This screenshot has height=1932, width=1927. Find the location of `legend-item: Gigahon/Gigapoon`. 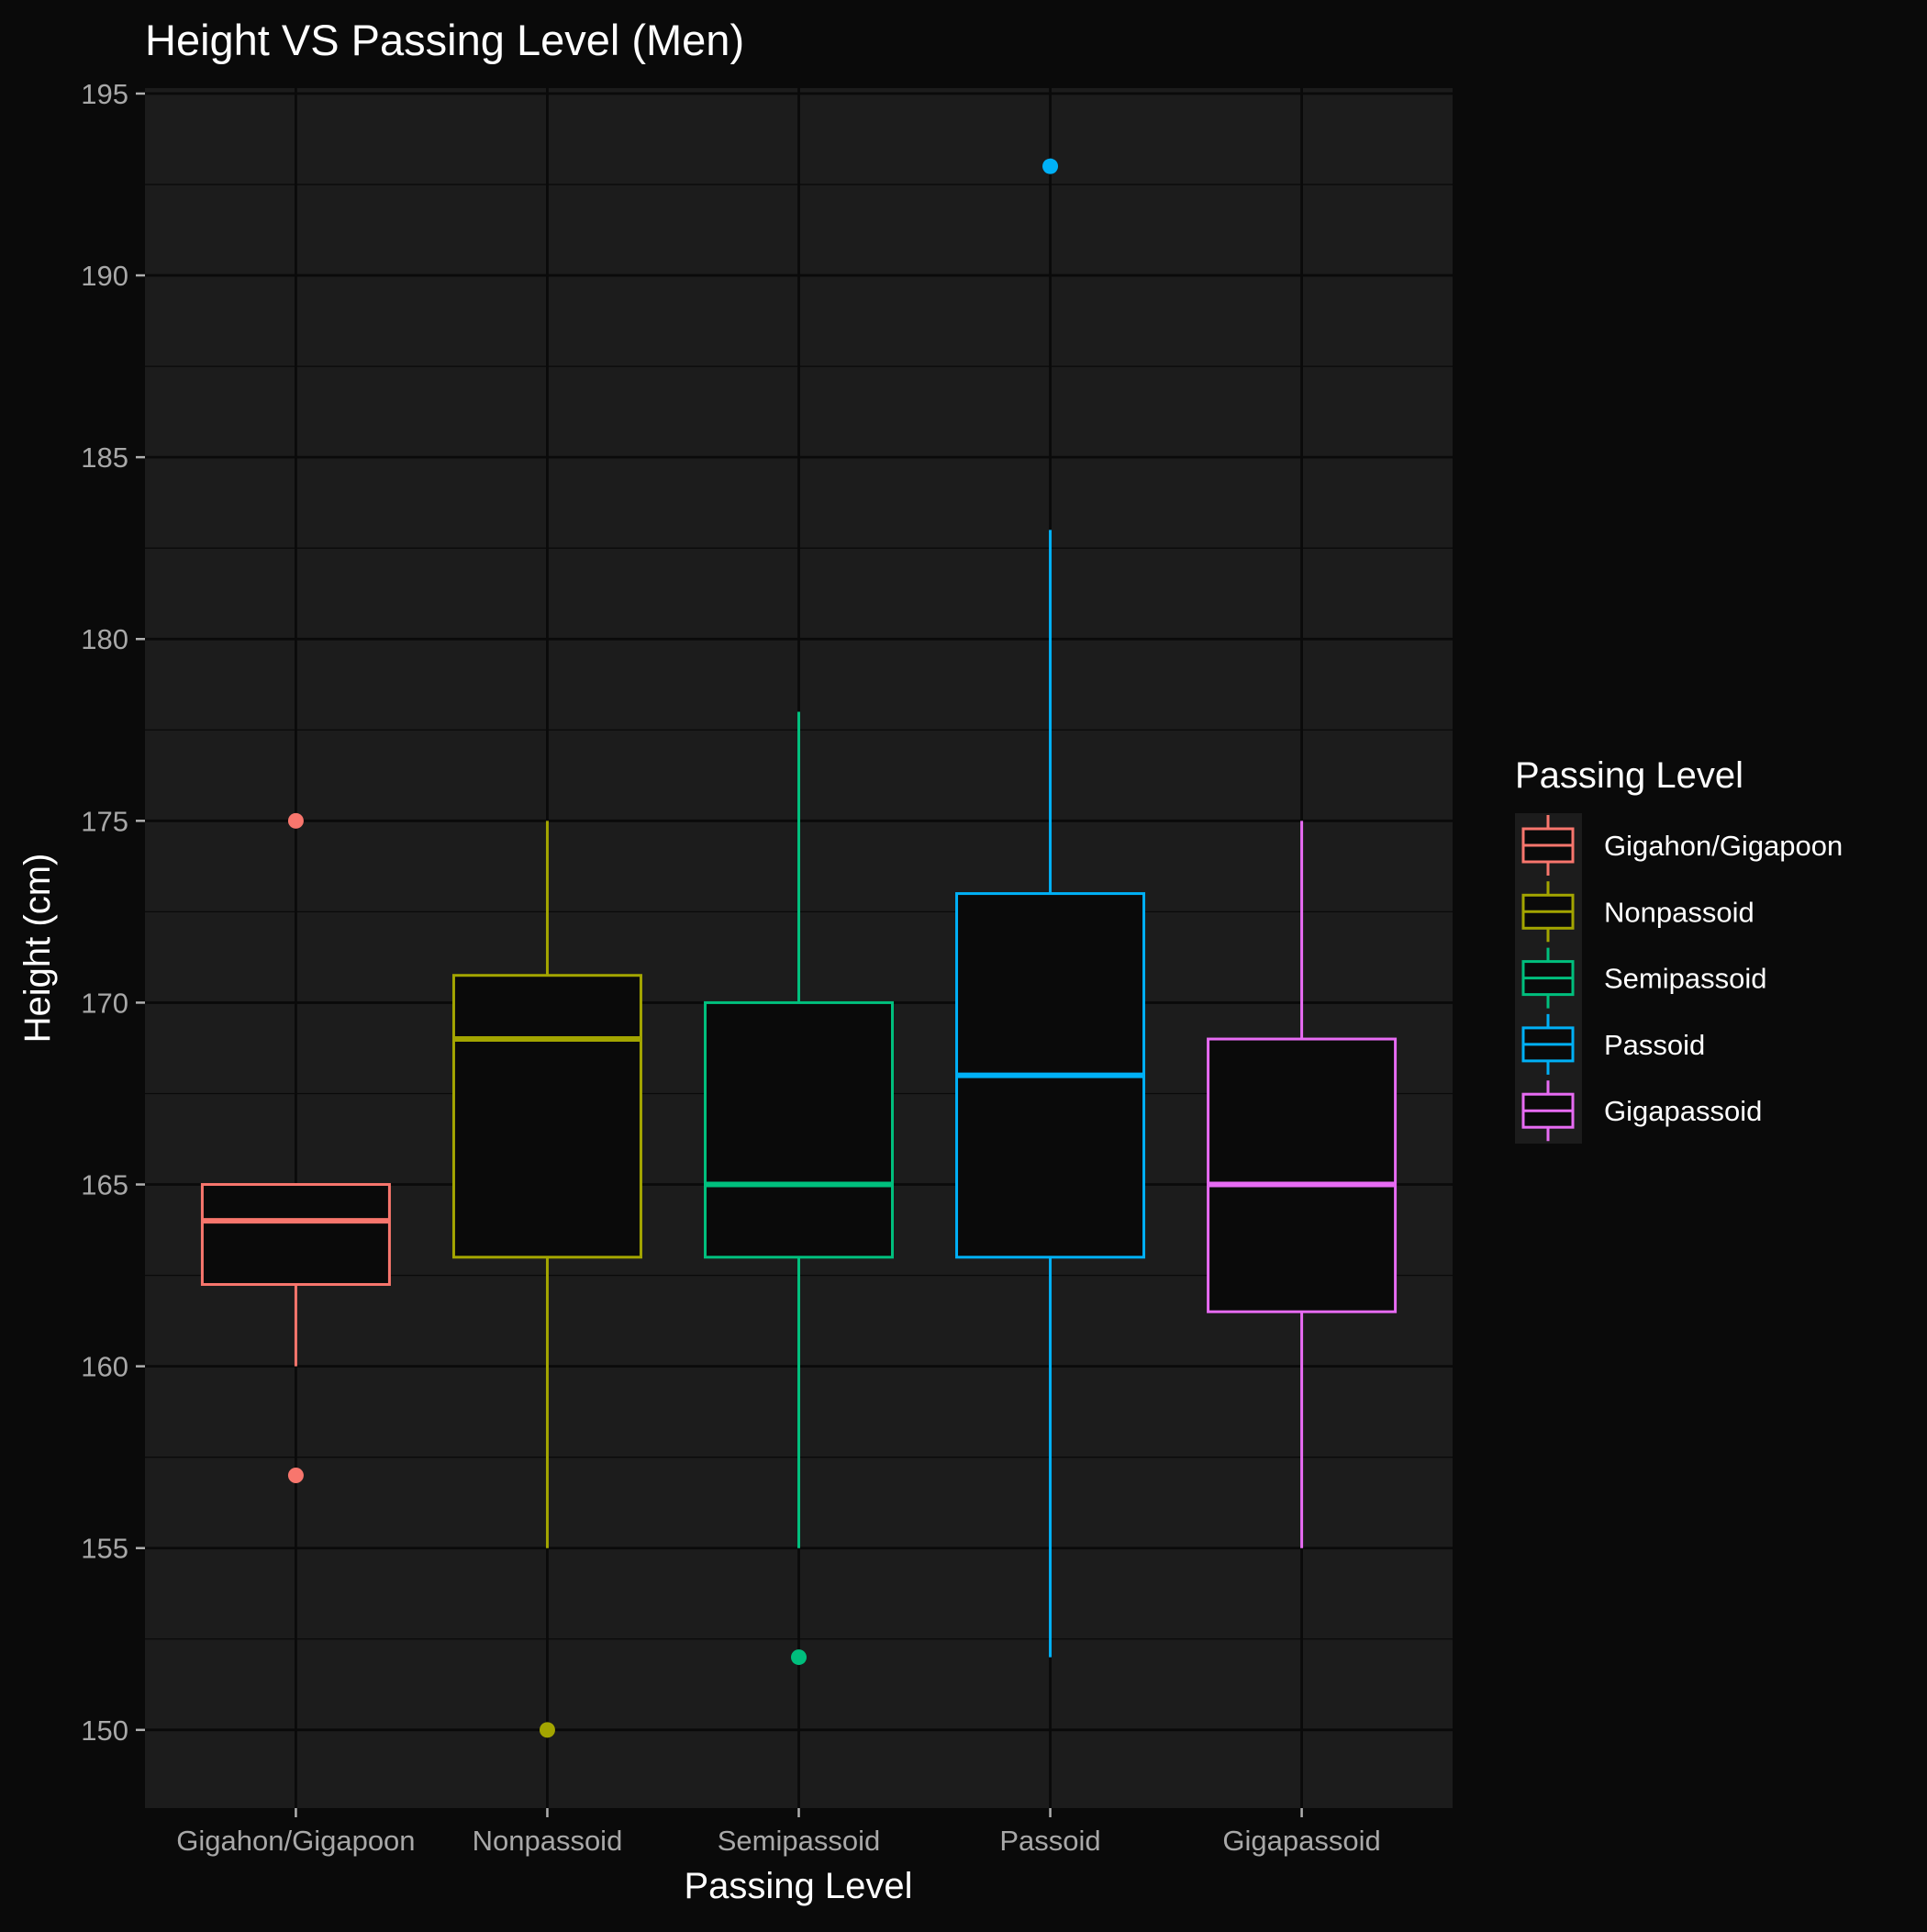

legend-item: Gigahon/Gigapoon is located at coordinates (1682, 845).